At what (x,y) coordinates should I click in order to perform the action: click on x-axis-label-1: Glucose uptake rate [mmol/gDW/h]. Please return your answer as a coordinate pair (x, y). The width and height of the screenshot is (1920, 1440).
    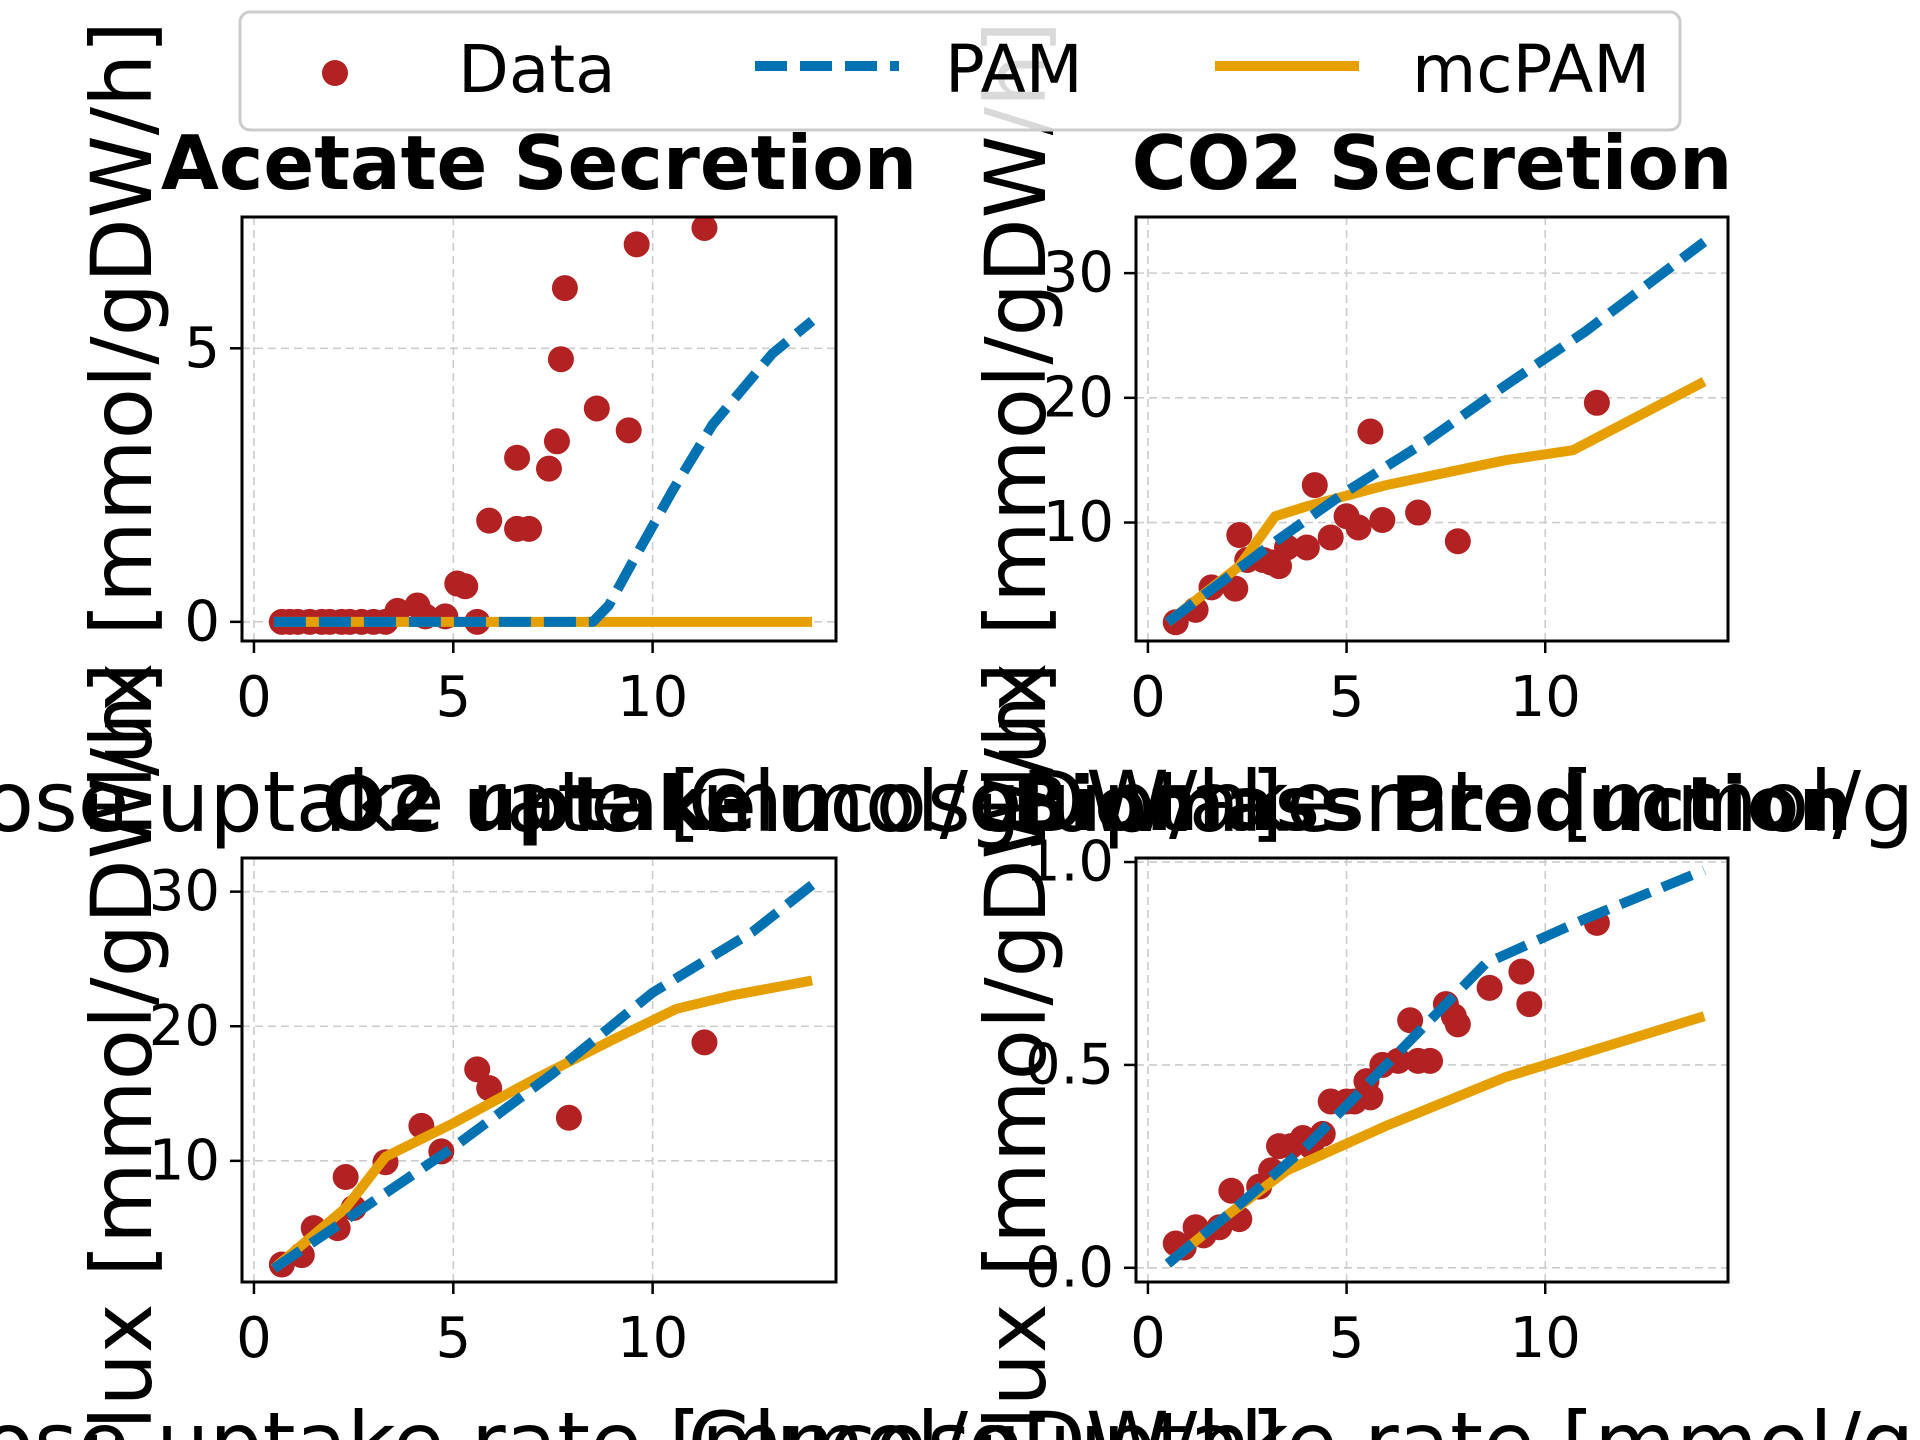
    Looking at the image, I should click on (641, 802).